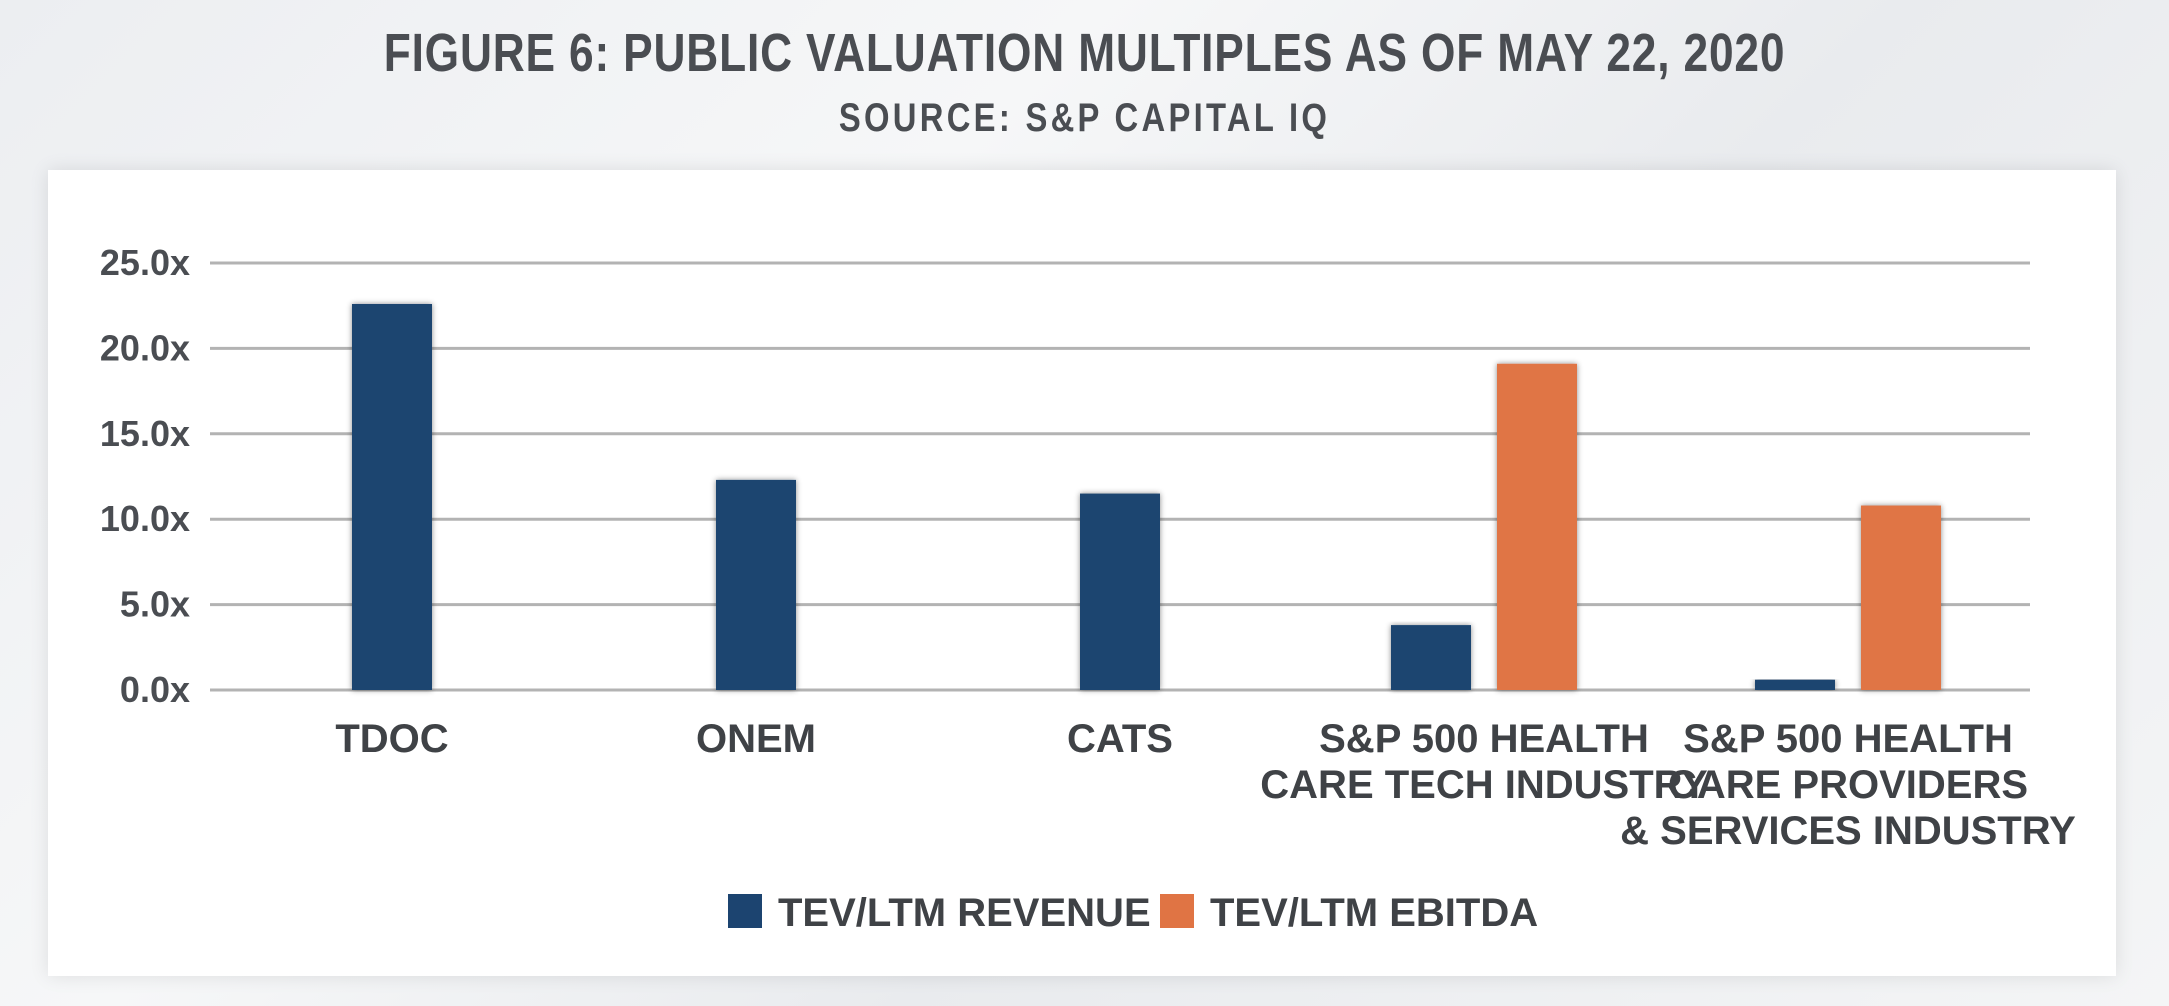 This screenshot has width=2169, height=1006. I want to click on chart-subtitle: SOURCE: S&P CAPITAL IQ, so click(1084, 118).